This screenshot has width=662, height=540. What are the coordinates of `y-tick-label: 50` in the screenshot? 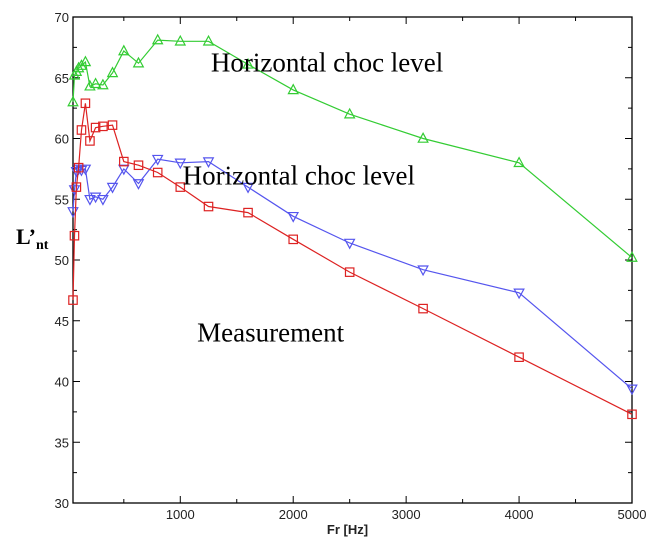 It's located at (62, 260).